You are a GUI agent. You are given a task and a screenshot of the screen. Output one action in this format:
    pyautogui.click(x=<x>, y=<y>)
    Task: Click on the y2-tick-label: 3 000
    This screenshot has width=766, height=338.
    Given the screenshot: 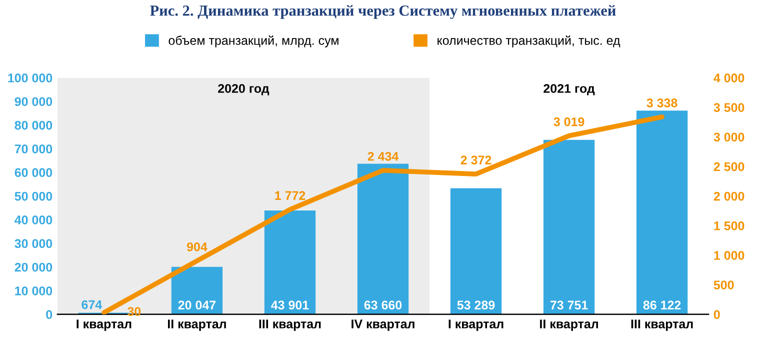 What is the action you would take?
    pyautogui.click(x=729, y=137)
    